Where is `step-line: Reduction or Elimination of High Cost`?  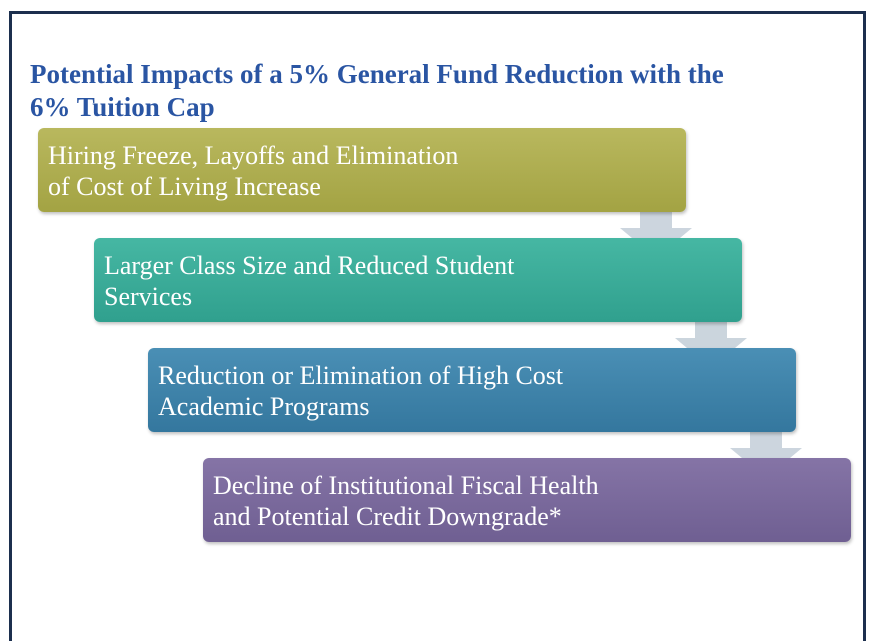
step-line: Reduction or Elimination of High Cost is located at coordinates (361, 375).